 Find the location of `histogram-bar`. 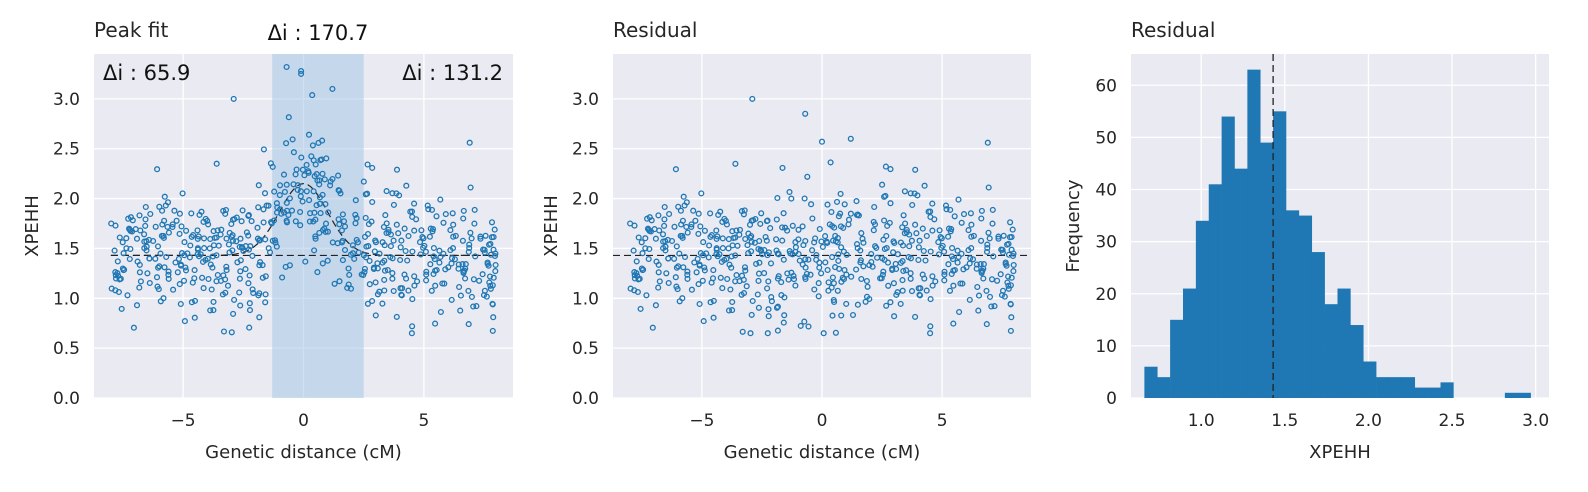

histogram-bar is located at coordinates (1228, 257).